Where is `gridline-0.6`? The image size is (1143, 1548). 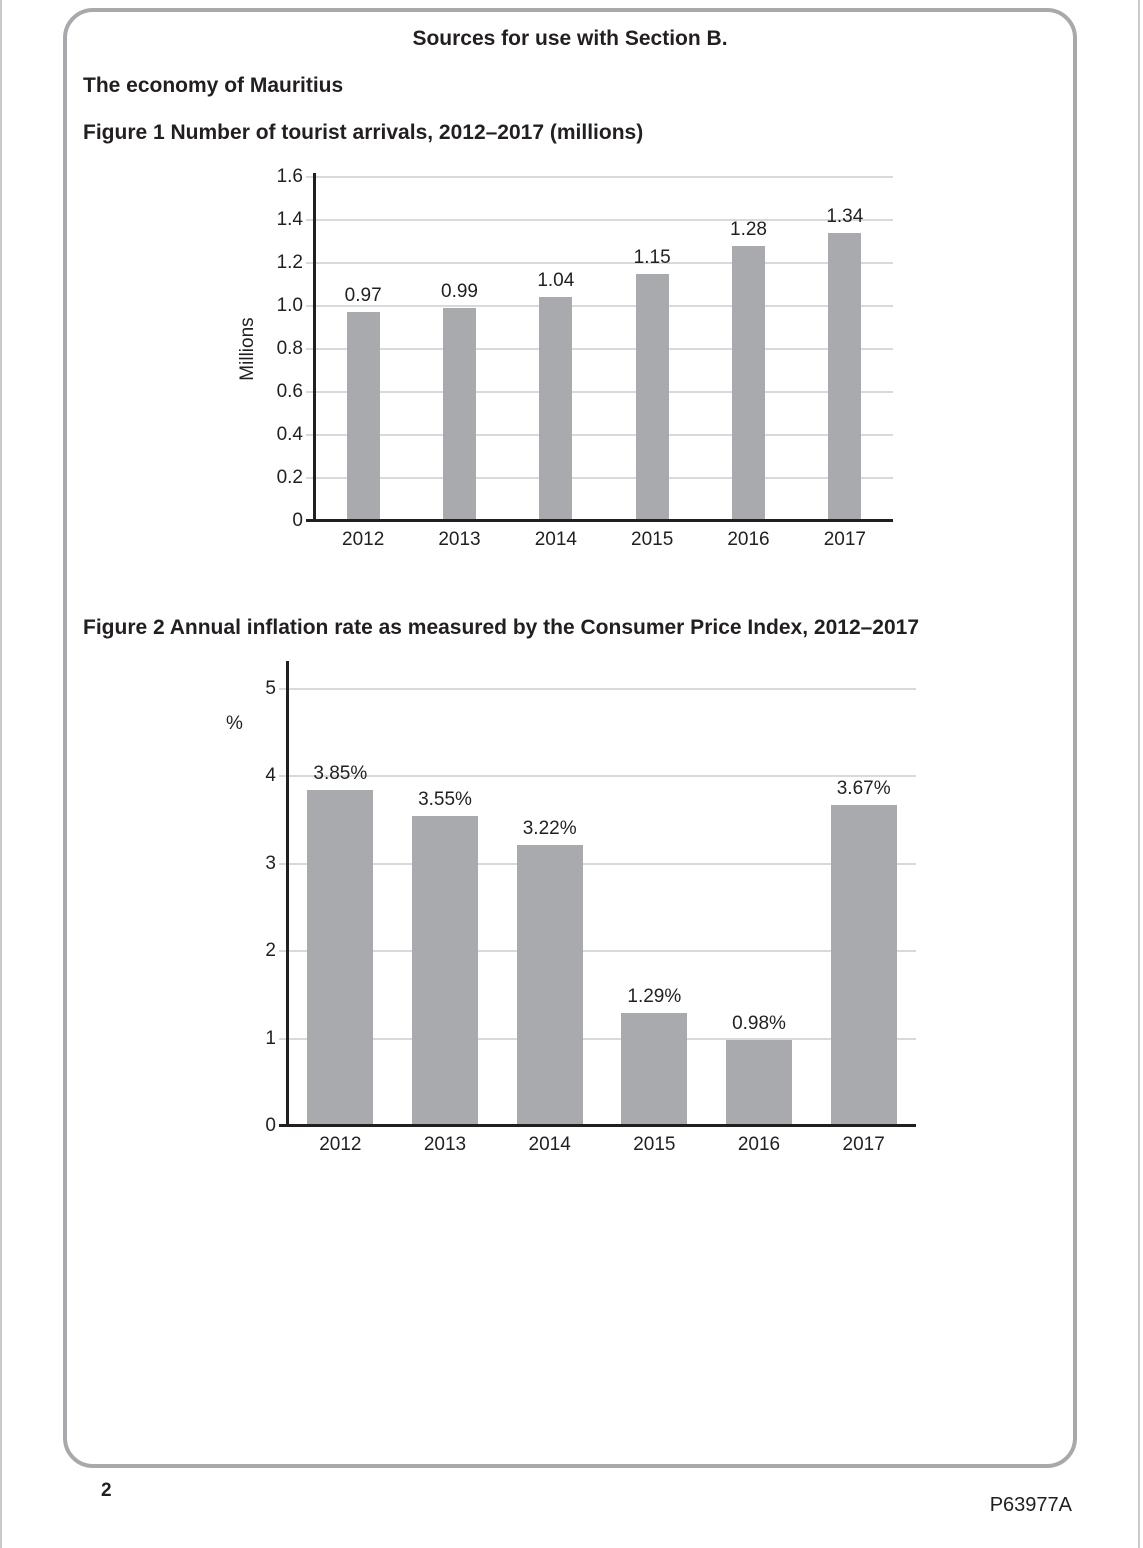 gridline-0.6 is located at coordinates (599, 392).